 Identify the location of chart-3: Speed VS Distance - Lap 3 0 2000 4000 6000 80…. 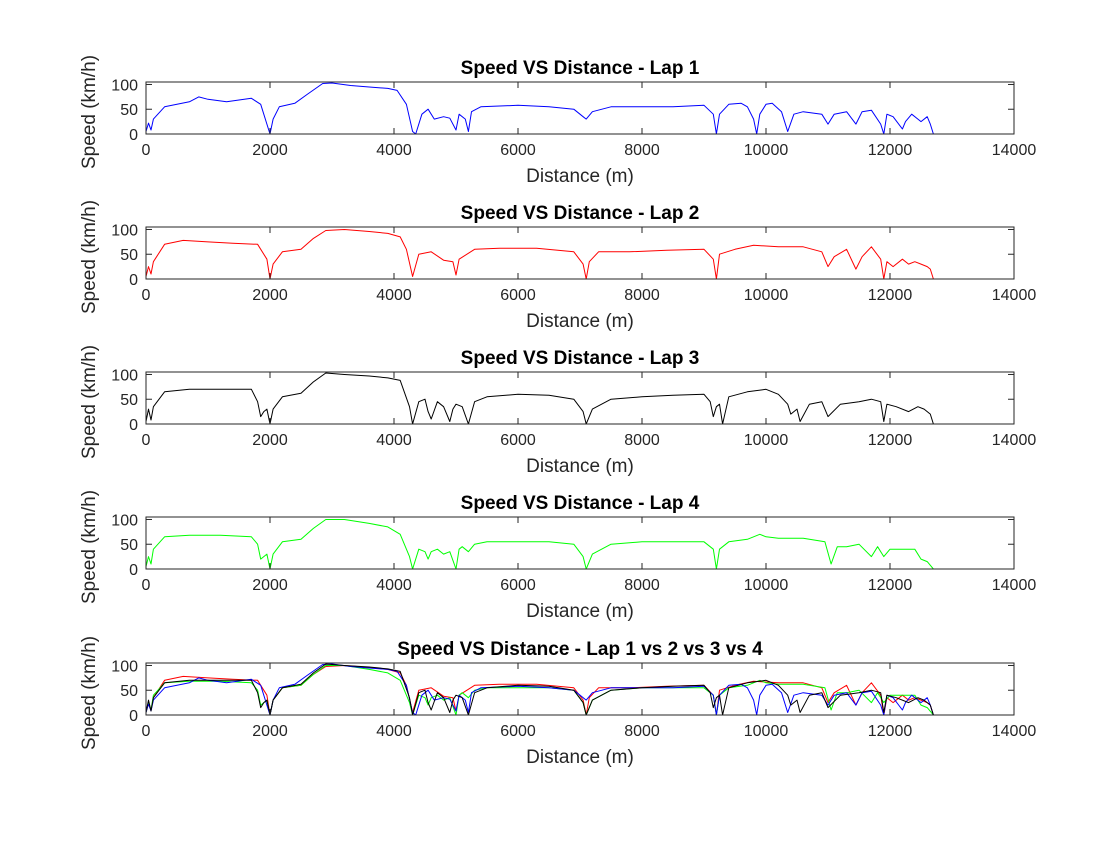
(557, 411).